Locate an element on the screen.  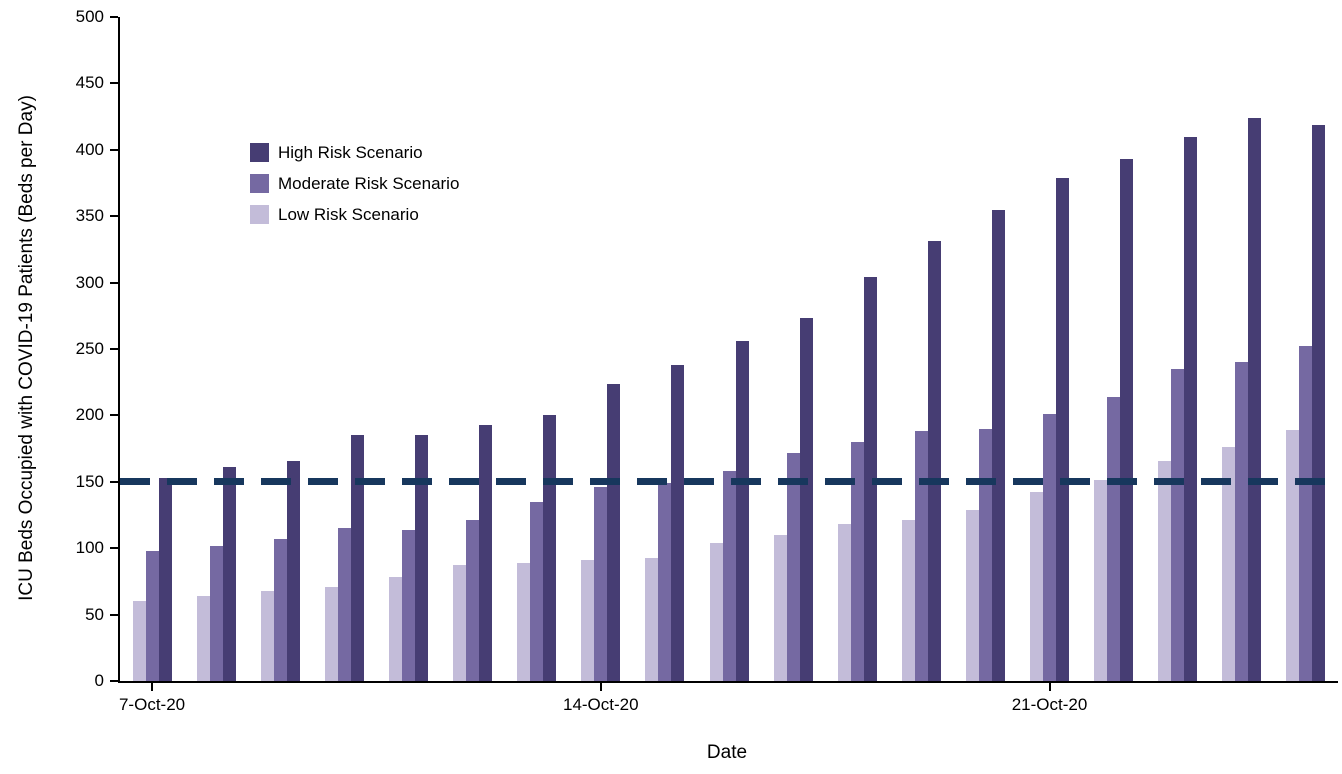
x-axis-title: Date is located at coordinates (727, 752).